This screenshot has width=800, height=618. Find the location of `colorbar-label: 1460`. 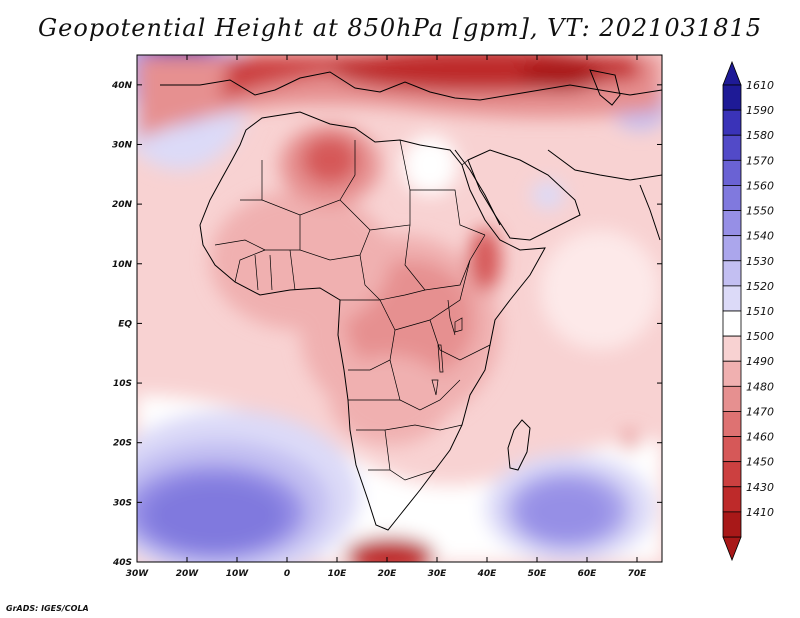

colorbar-label: 1460 is located at coordinates (760, 437).